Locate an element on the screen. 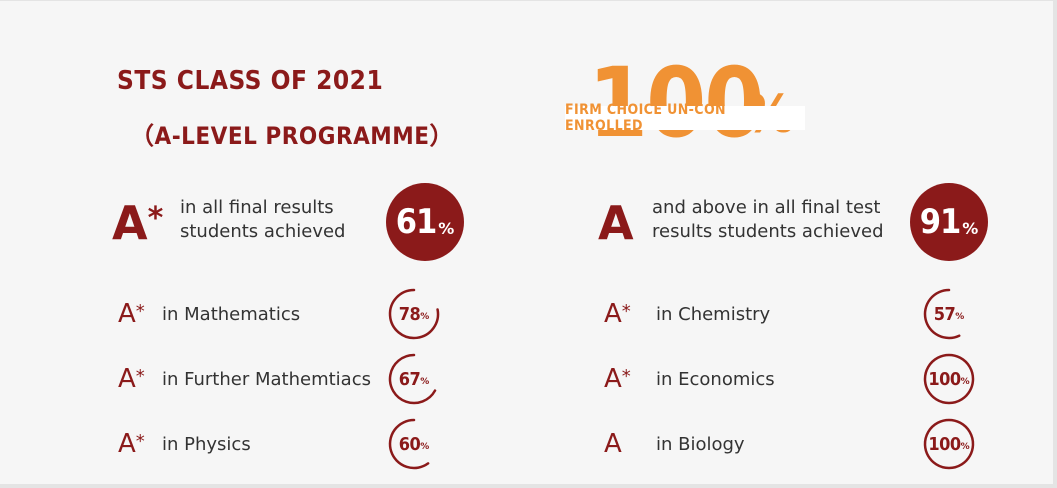  lead-stat-circle-left: 61% is located at coordinates (425, 222).